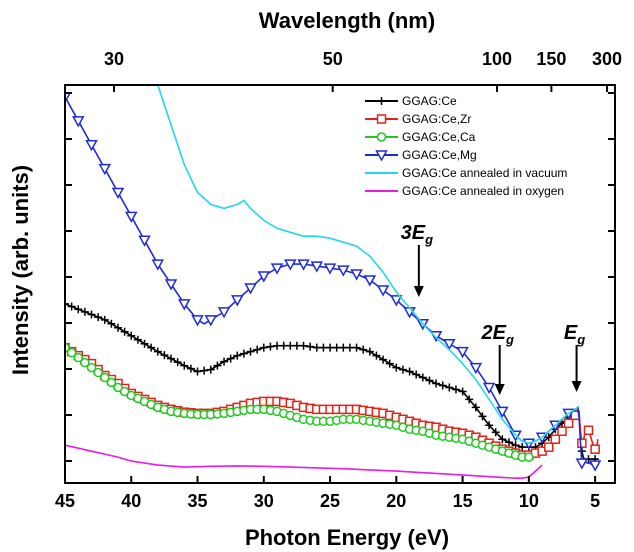 The image size is (634, 552). Describe the element at coordinates (131, 501) in the screenshot. I see `x-tick-label: 40` at that location.